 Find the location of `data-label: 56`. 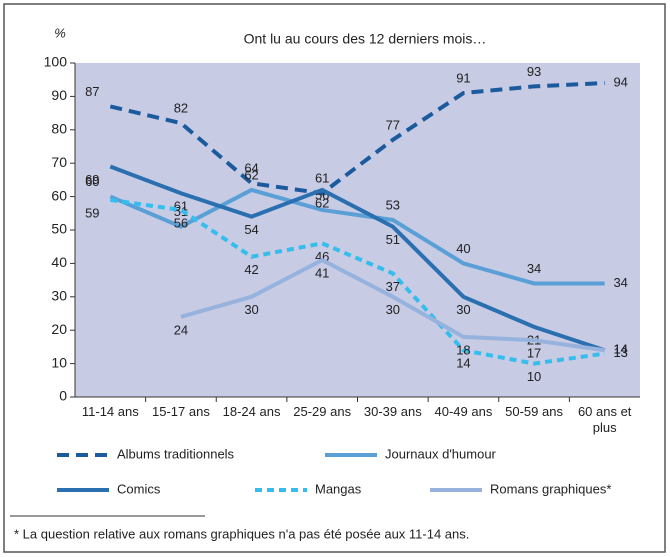

data-label: 56 is located at coordinates (181, 222).